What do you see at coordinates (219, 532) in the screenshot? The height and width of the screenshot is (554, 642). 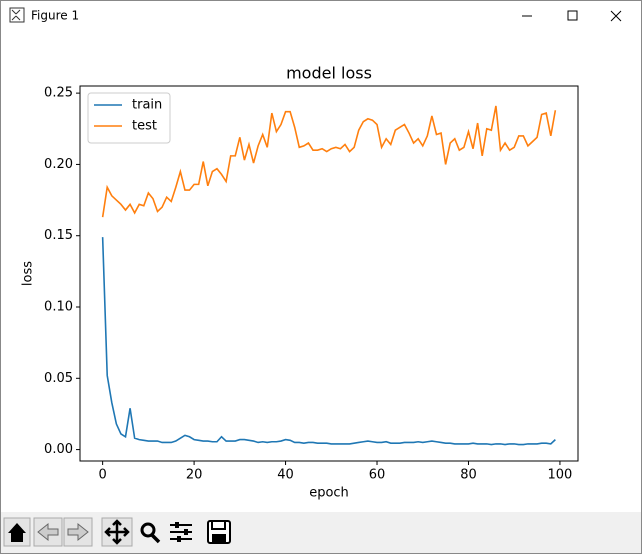 I see `save-button` at bounding box center [219, 532].